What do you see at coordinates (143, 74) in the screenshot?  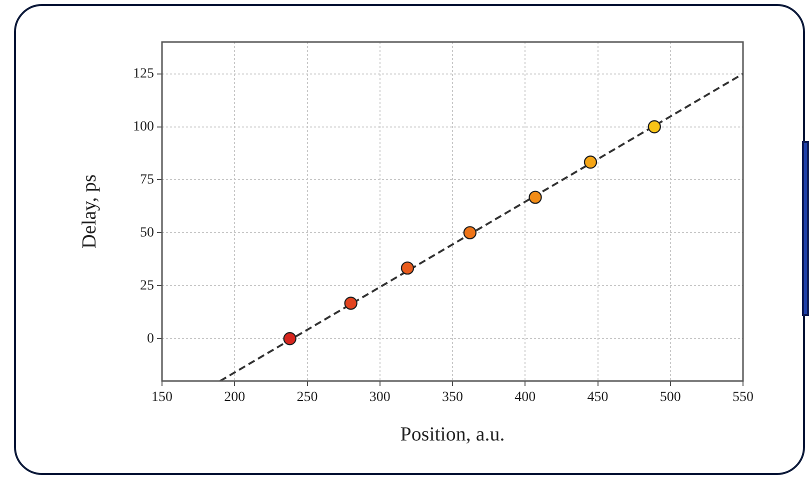 I see `y-tick-label: 125` at bounding box center [143, 74].